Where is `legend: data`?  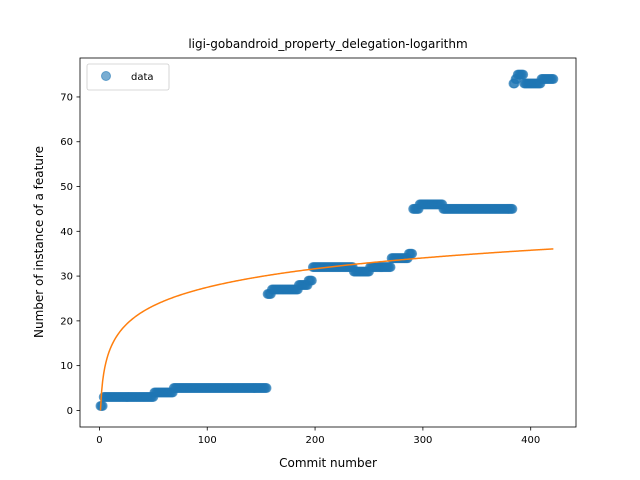 legend: data is located at coordinates (128, 77).